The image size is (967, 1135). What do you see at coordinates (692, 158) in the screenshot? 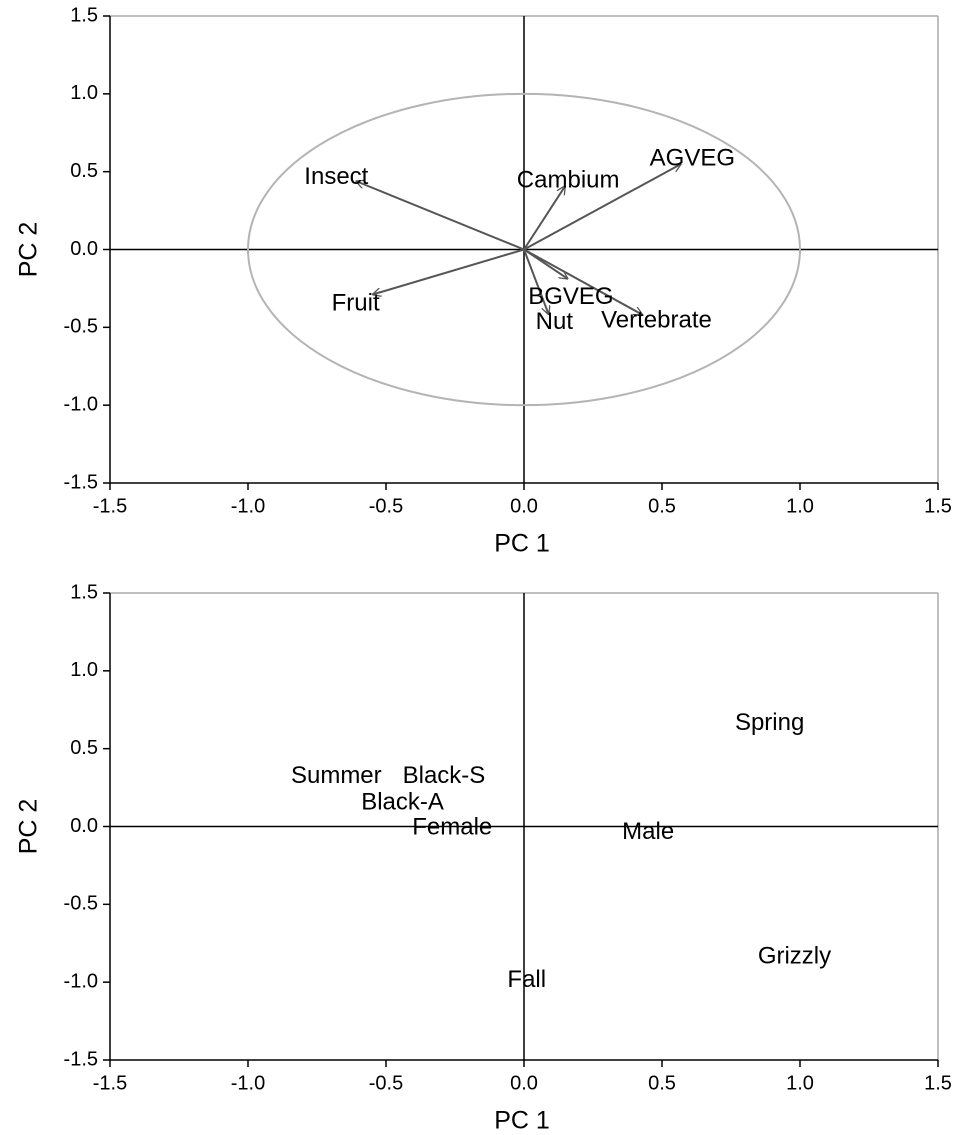
I see `loading-label: AGVEG` at bounding box center [692, 158].